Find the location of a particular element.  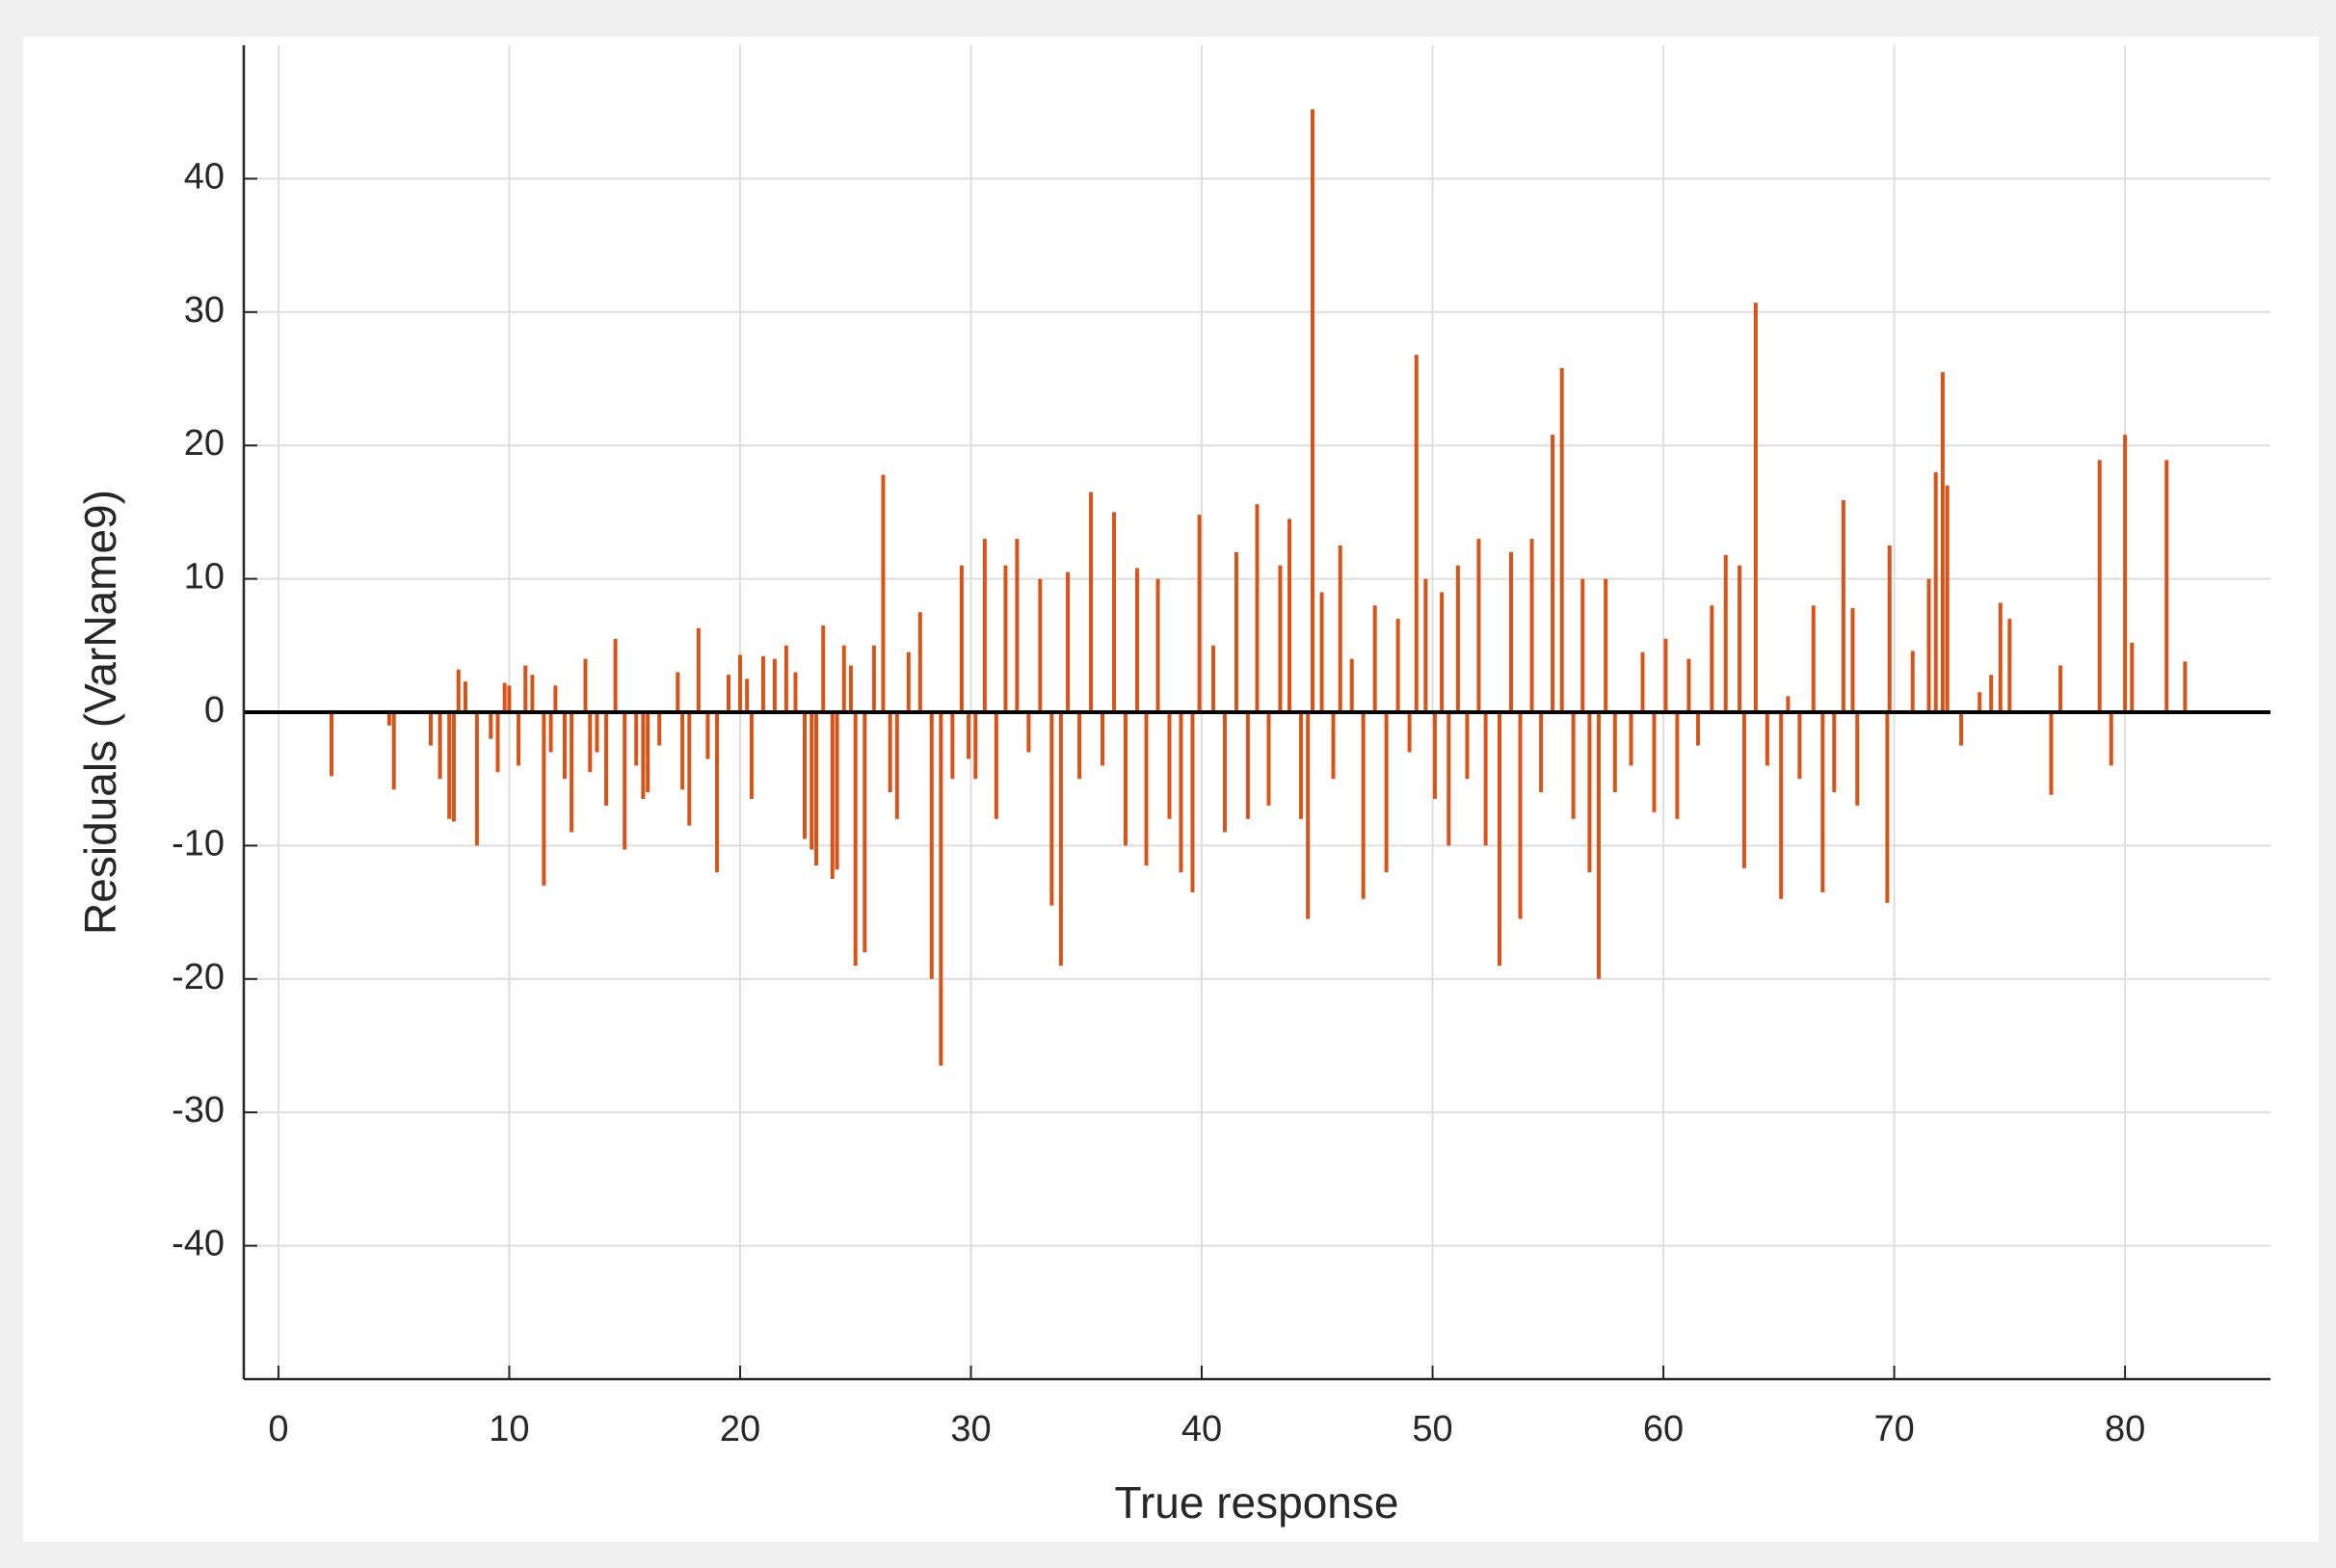

x-tick-label: 20 is located at coordinates (740, 1429).